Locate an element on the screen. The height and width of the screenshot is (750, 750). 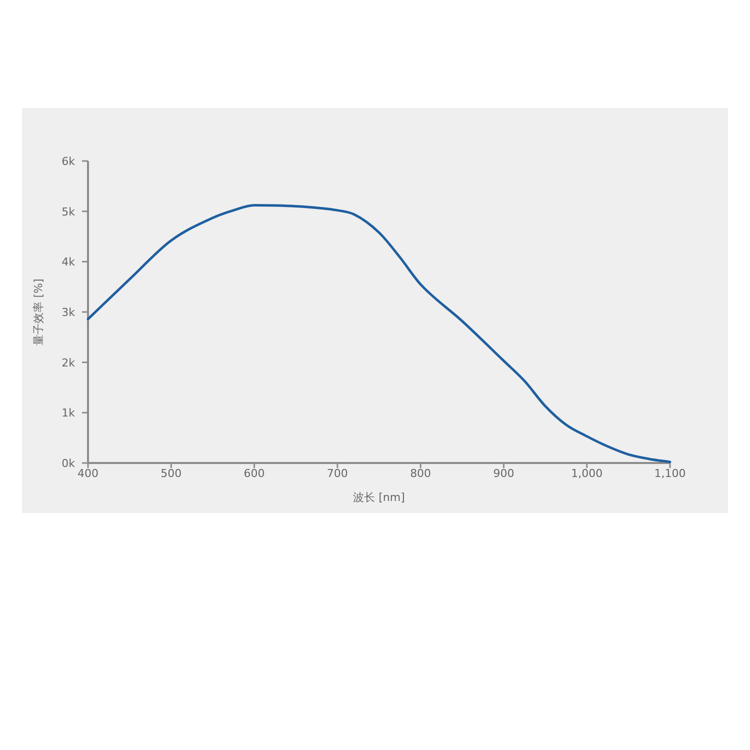
y-axis-title: 量子效率 [%] is located at coordinates (38, 312).